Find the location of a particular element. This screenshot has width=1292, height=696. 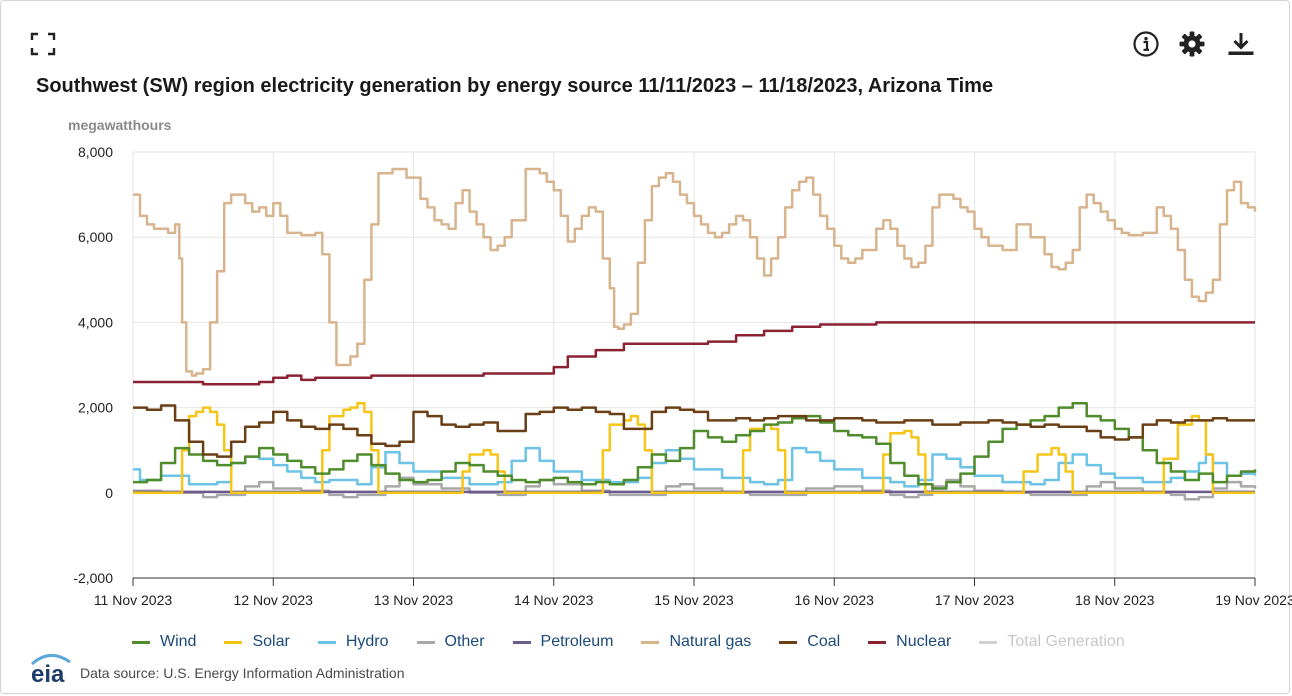

y-tick-label: 2,000 is located at coordinates (95, 408).